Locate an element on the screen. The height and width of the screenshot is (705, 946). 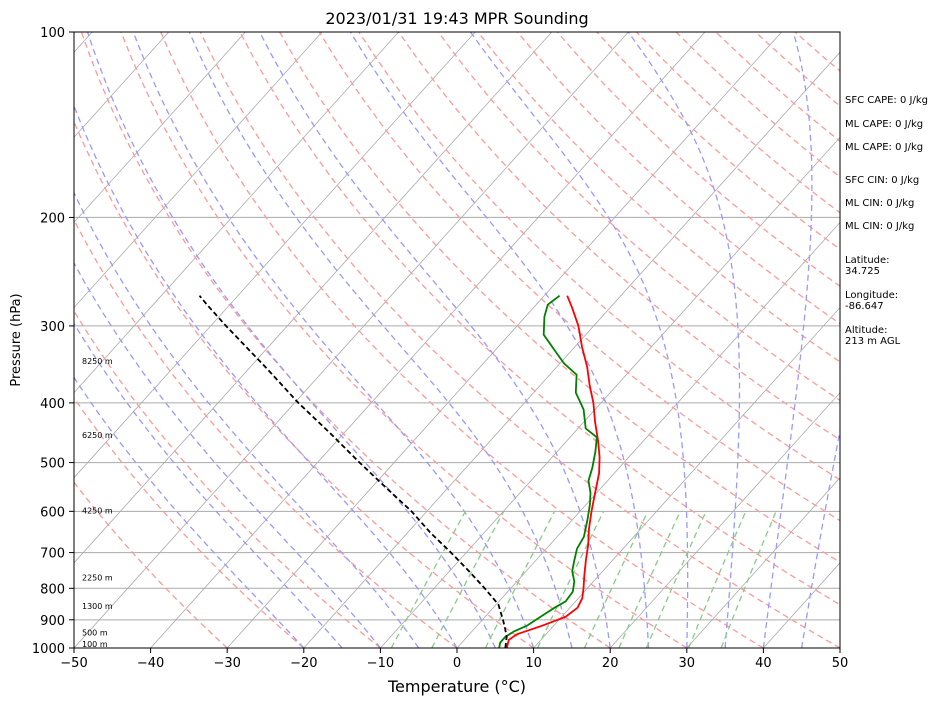
y-axis-label: Pressure (hPa) is located at coordinates (16, 339).